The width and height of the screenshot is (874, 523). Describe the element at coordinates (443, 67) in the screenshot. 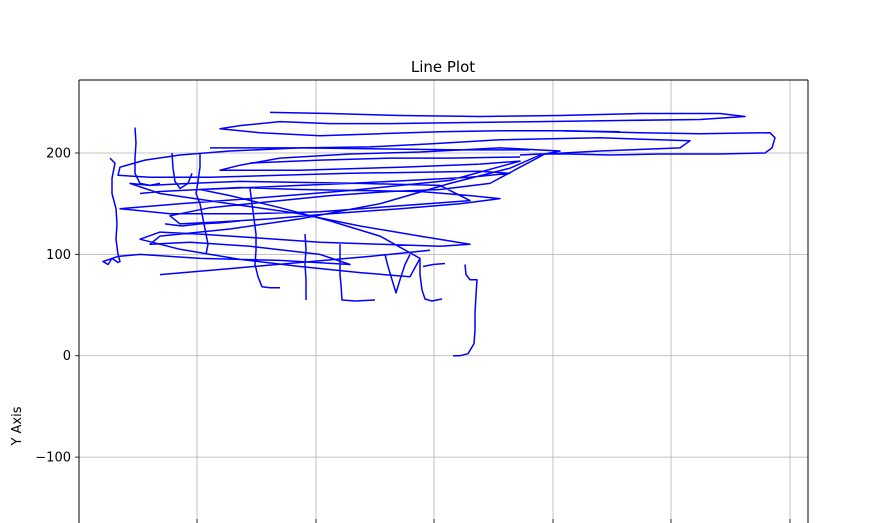

I see `chart-title: Line Plot` at that location.